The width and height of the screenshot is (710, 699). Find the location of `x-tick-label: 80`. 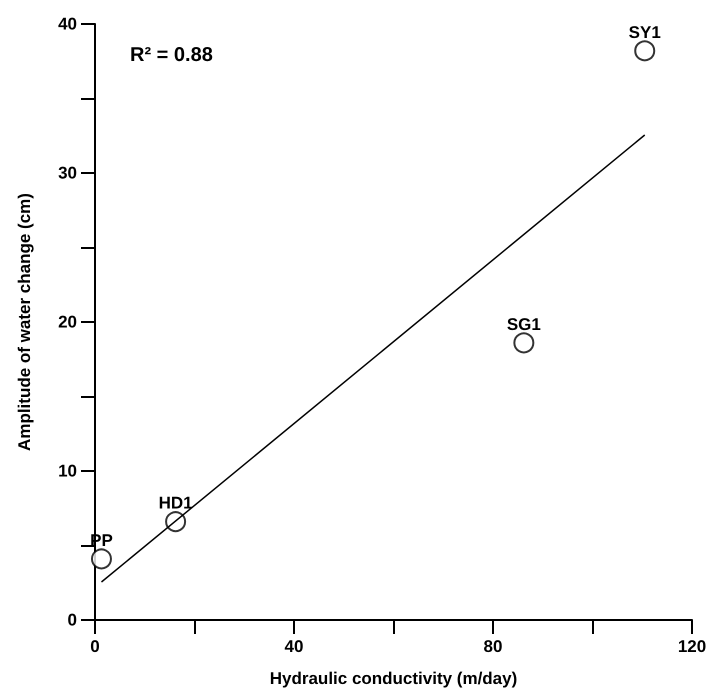

x-tick-label: 80 is located at coordinates (493, 646).